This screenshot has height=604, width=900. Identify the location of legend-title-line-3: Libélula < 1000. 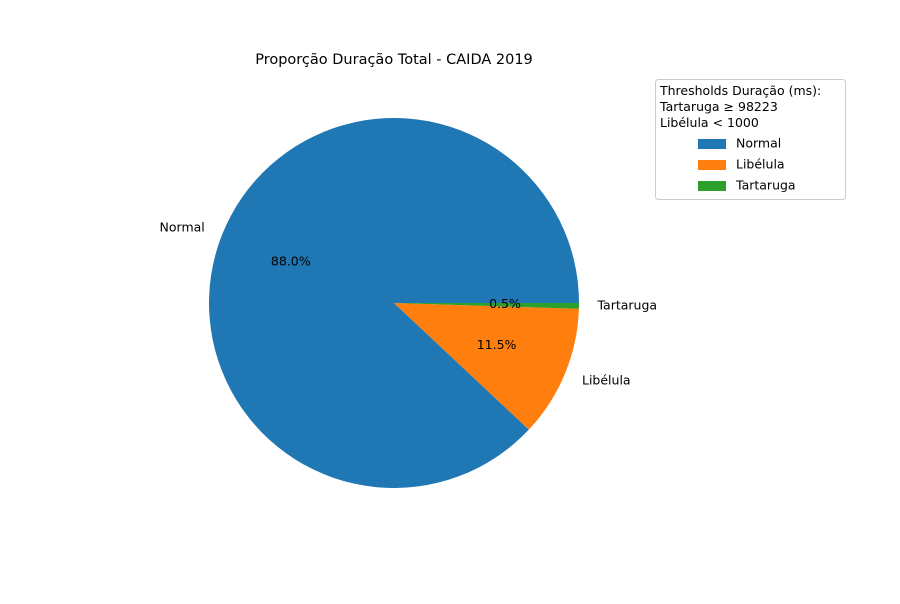
(709, 122).